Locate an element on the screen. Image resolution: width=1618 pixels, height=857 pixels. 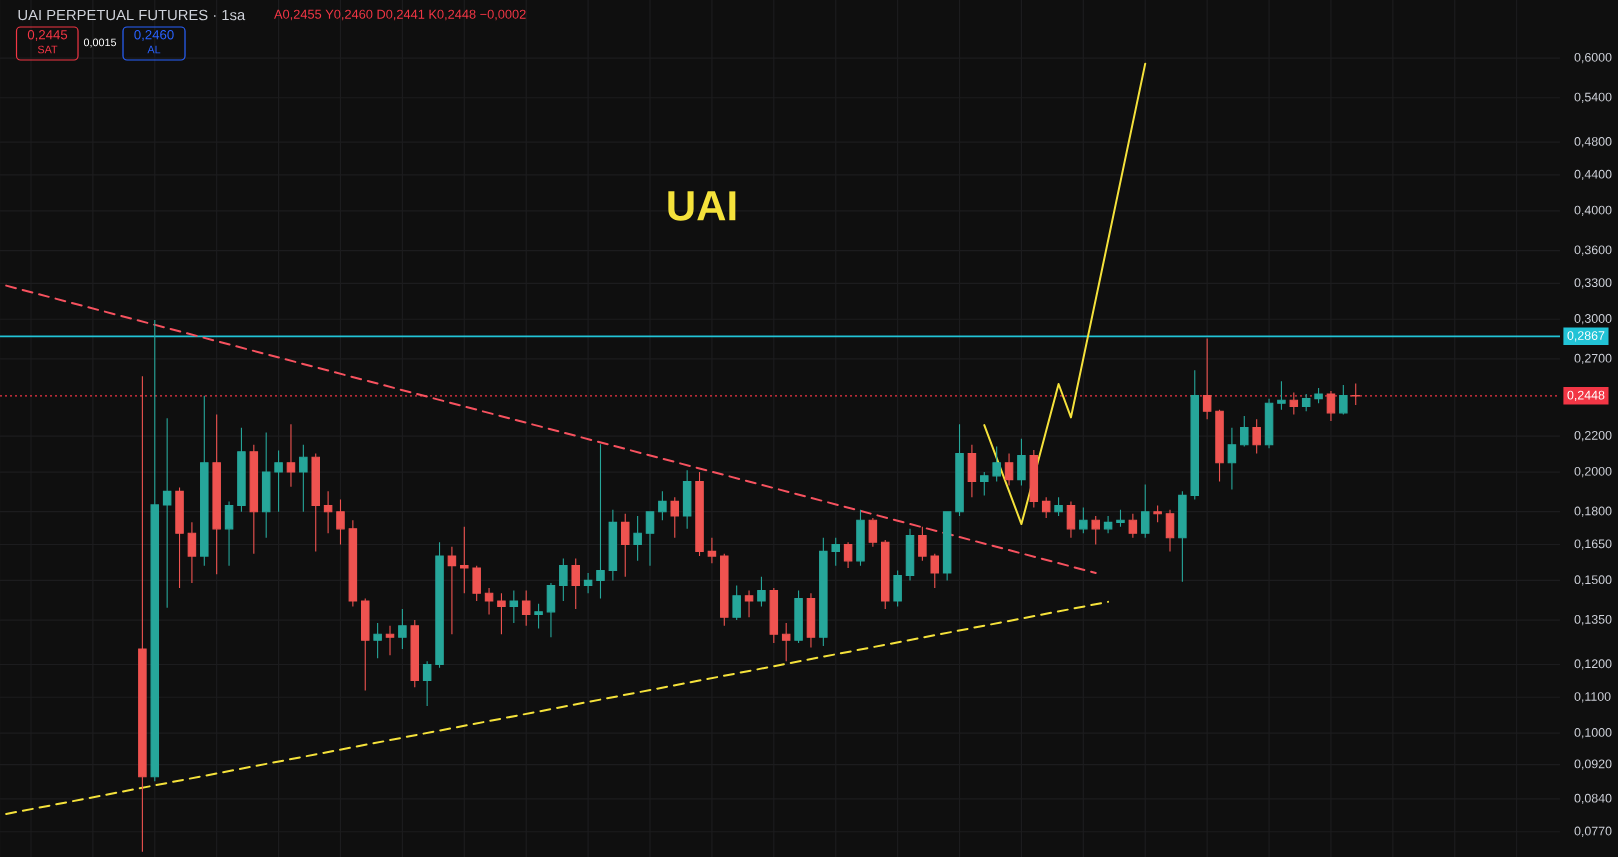
y-tick-label: 0,1000 is located at coordinates (1593, 733).